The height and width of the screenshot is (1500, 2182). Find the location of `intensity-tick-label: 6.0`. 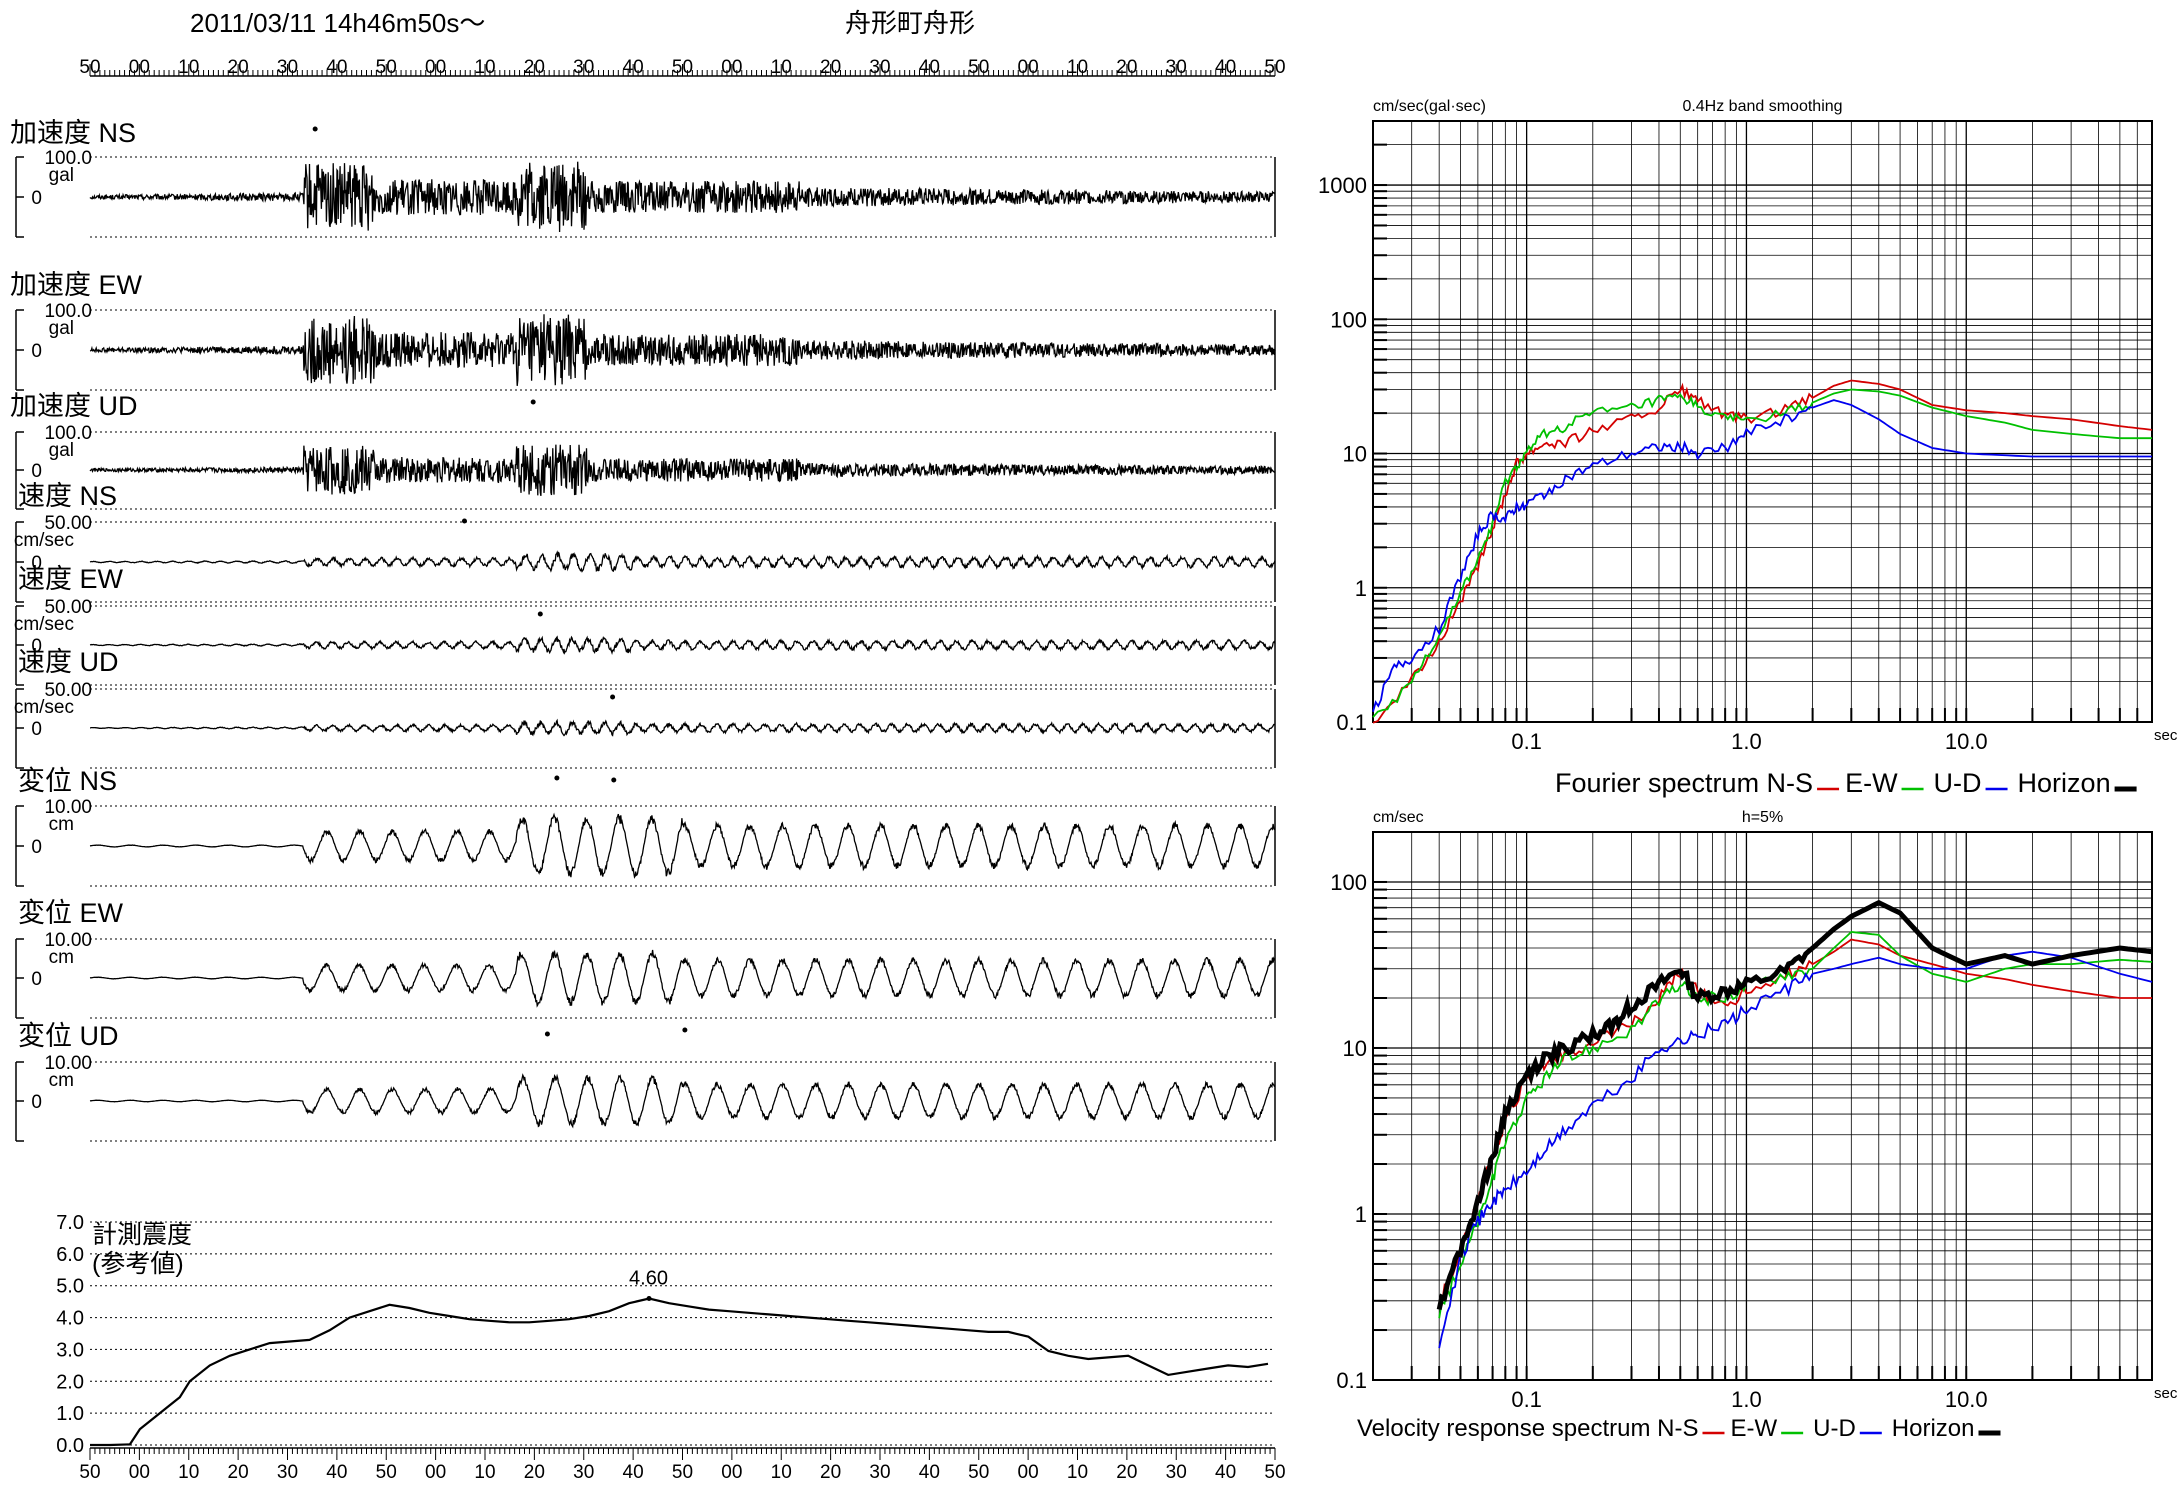

intensity-tick-label: 6.0 is located at coordinates (70, 1255).